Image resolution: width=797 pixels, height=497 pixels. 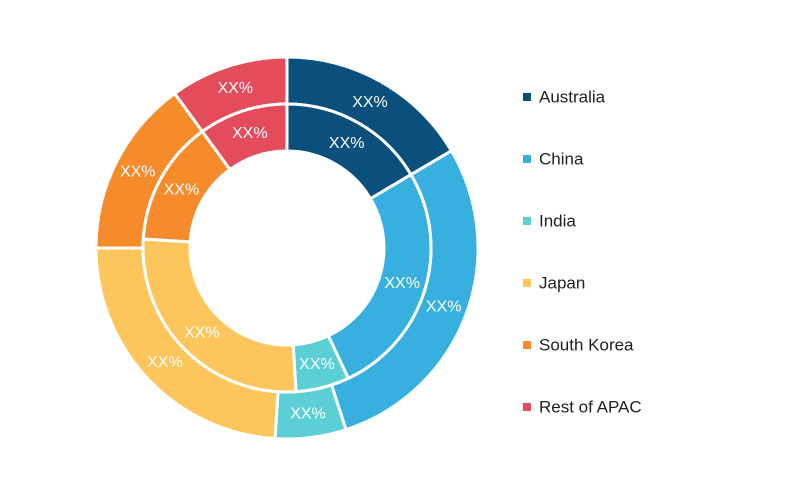 What do you see at coordinates (527, 407) in the screenshot?
I see `legend-swatch-rest-of-apac` at bounding box center [527, 407].